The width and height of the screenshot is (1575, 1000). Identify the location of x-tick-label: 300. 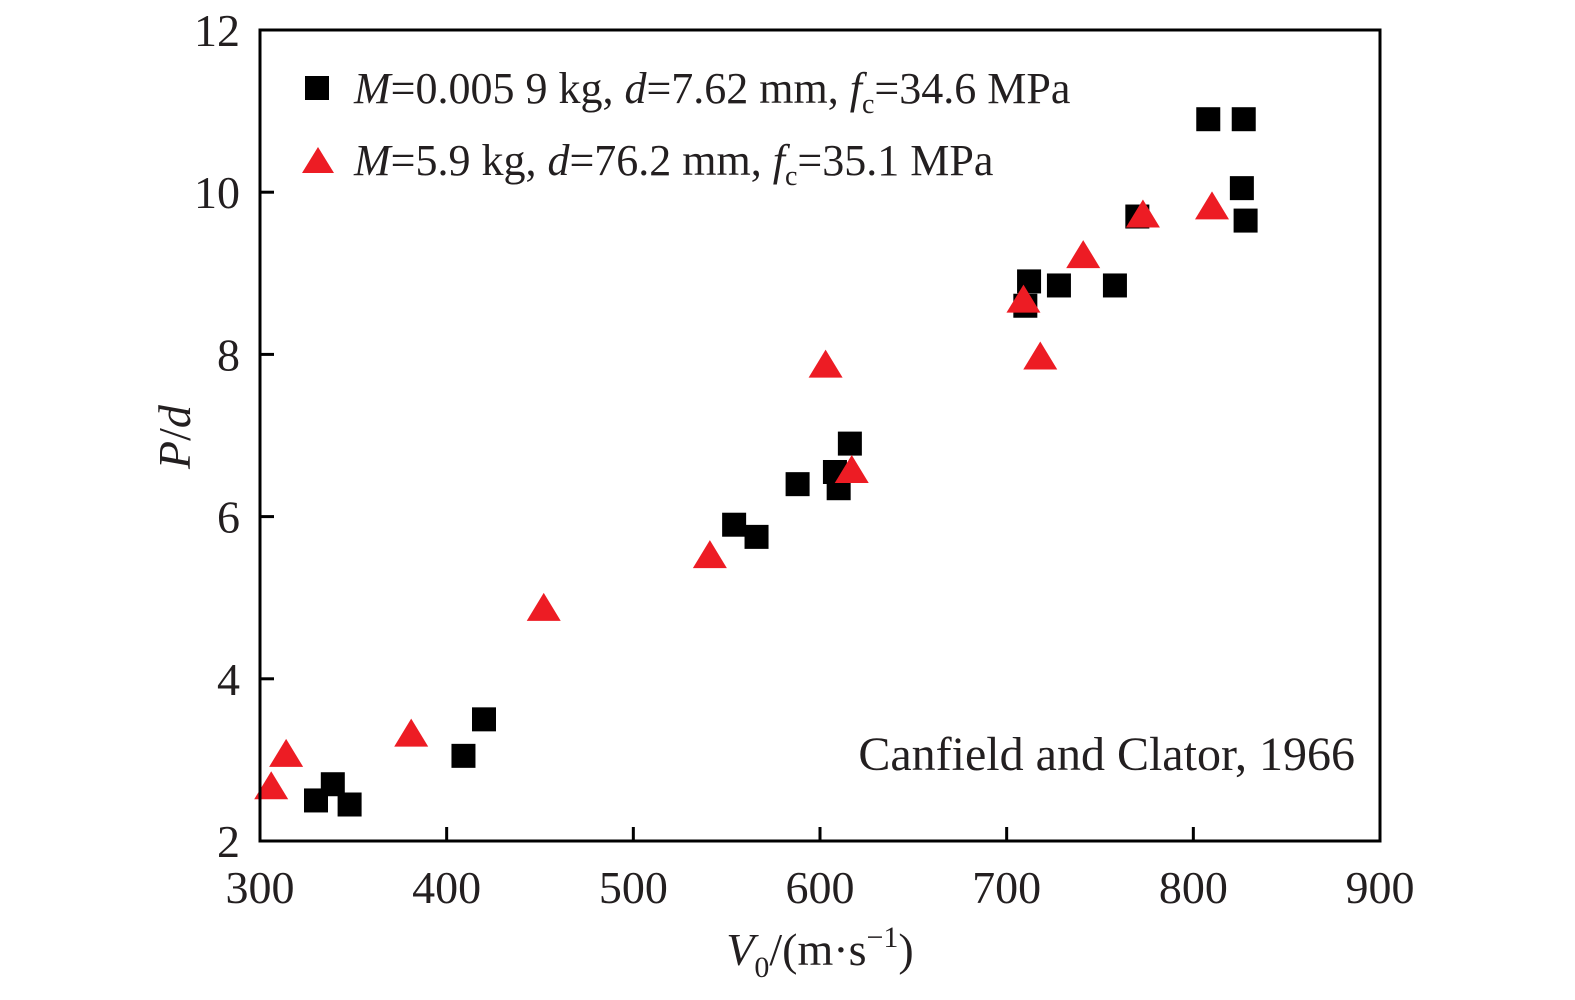
(260, 887).